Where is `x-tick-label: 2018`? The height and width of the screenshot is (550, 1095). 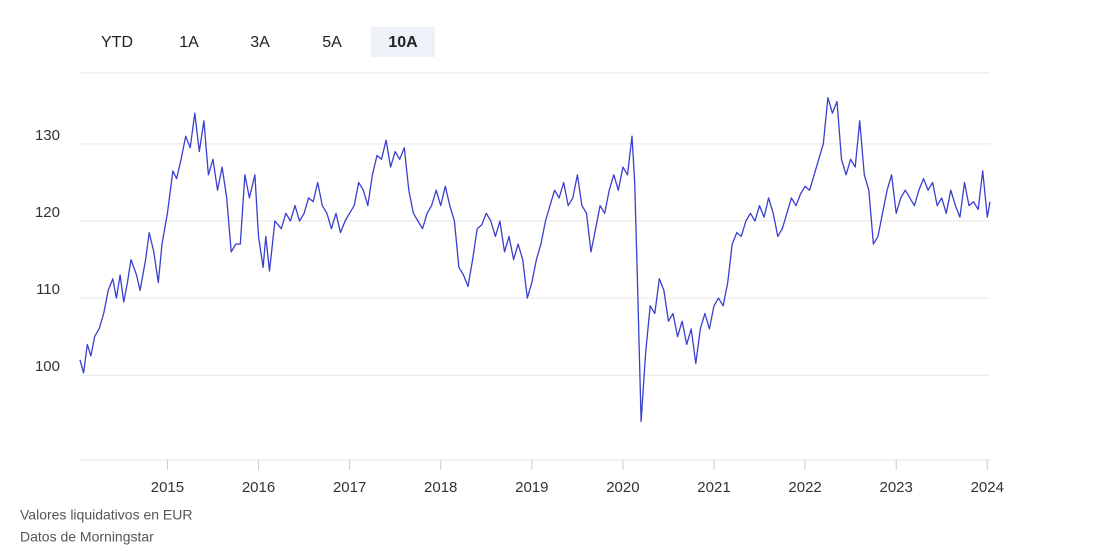 x-tick-label: 2018 is located at coordinates (440, 487).